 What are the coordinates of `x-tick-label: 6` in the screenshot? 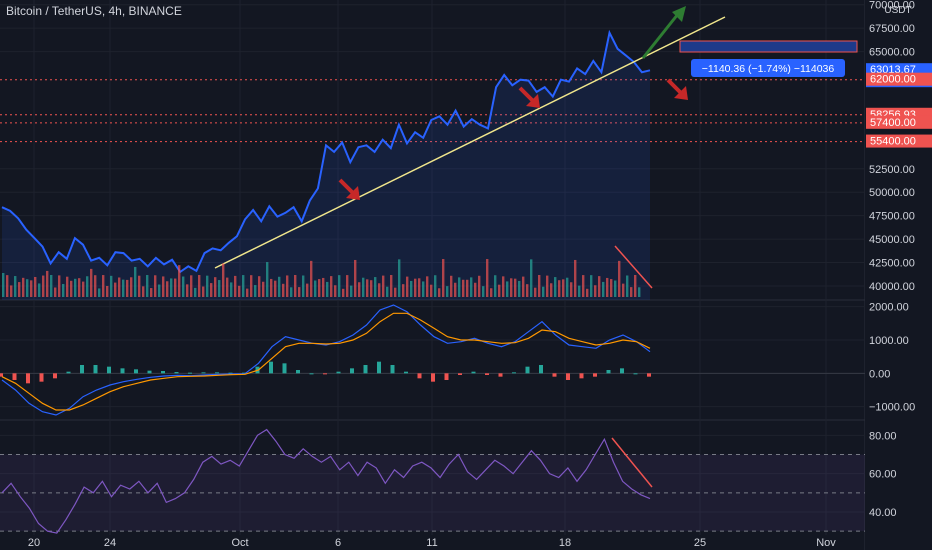 It's located at (338, 543).